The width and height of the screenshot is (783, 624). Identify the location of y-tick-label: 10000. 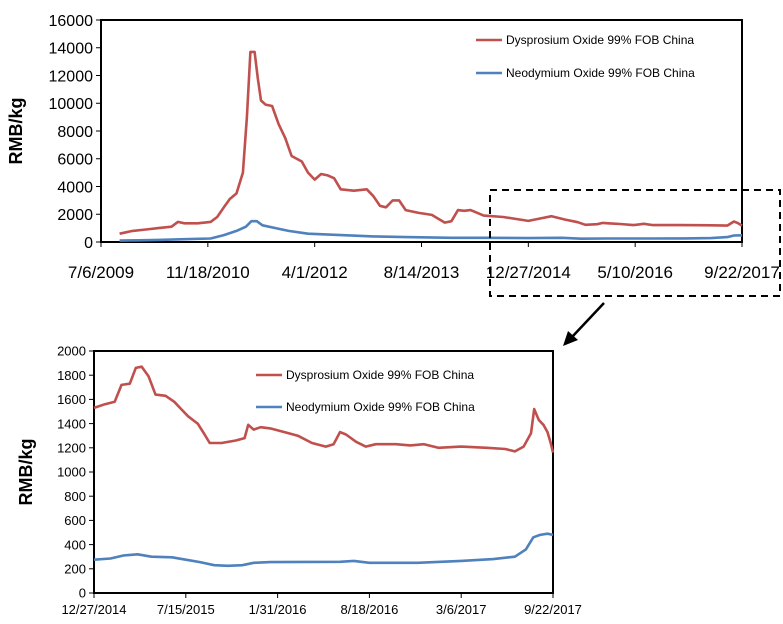
(71, 104).